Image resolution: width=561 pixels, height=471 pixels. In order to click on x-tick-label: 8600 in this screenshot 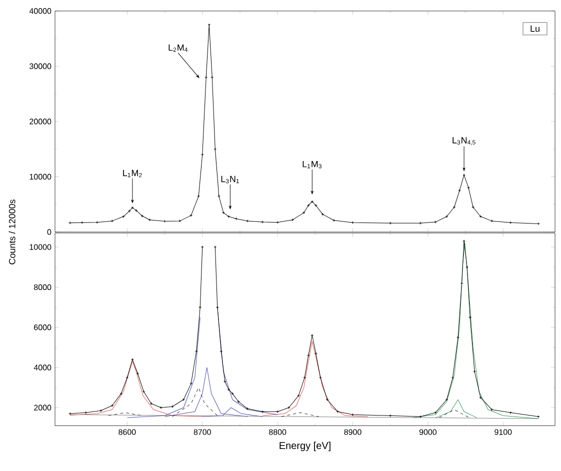, I will do `click(127, 432)`.